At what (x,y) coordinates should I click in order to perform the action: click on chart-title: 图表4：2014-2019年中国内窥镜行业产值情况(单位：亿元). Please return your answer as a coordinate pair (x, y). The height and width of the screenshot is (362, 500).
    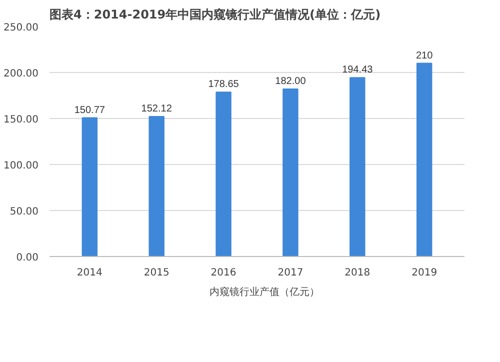
    Looking at the image, I should click on (215, 15).